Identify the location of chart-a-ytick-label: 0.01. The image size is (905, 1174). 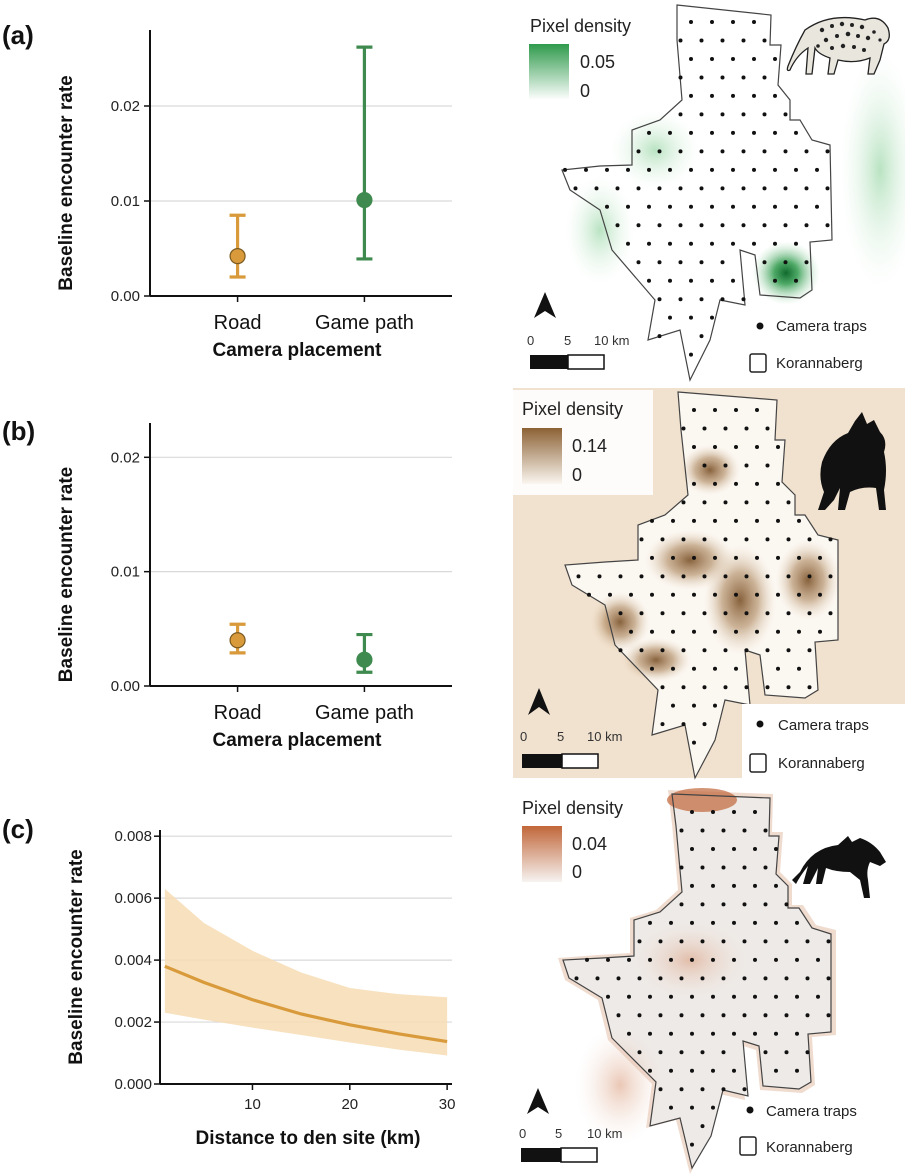
(125, 201).